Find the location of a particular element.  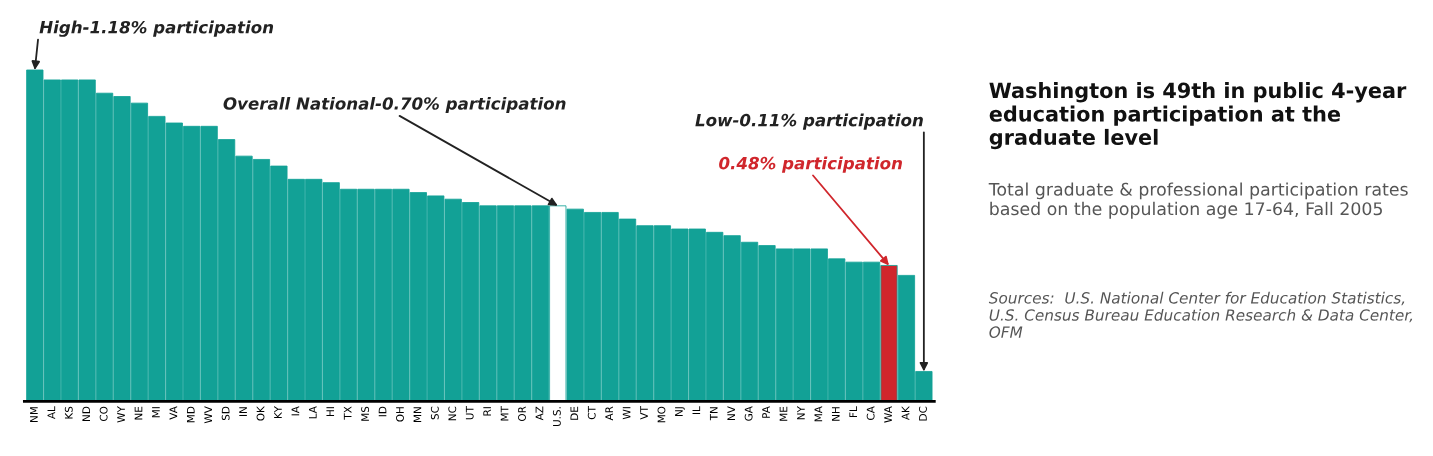

x-tick-label: PA is located at coordinates (766, 412).